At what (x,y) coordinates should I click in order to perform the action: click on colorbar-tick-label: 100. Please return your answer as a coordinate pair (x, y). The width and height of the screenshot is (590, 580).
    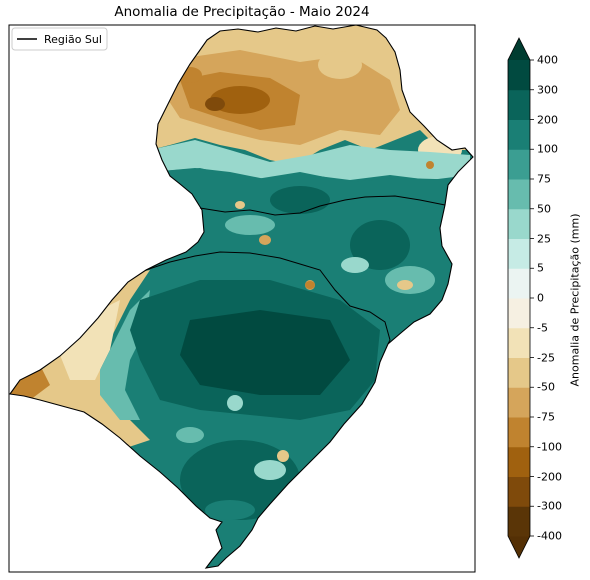
    Looking at the image, I should click on (547, 149).